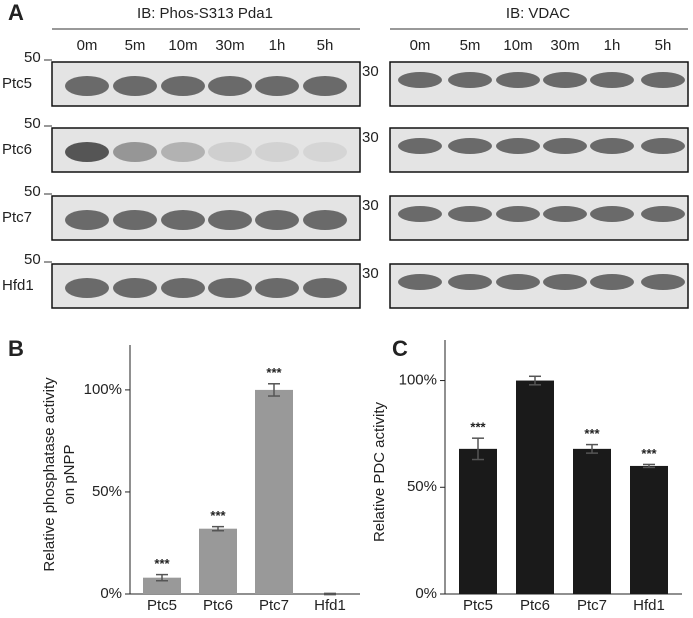 The width and height of the screenshot is (693, 618). What do you see at coordinates (663, 45) in the screenshot?
I see `lane-label: 5h` at bounding box center [663, 45].